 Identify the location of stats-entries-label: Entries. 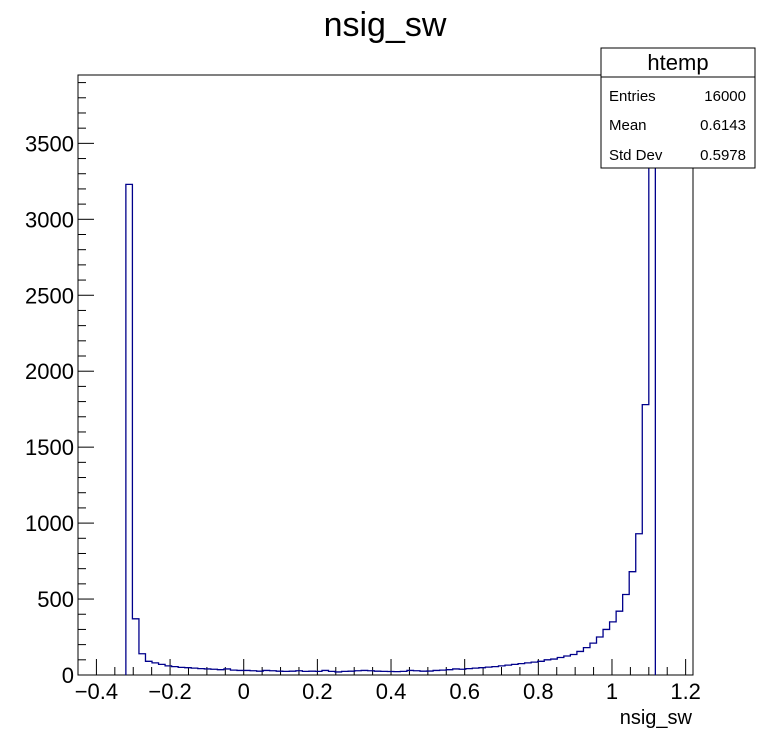
(632, 96).